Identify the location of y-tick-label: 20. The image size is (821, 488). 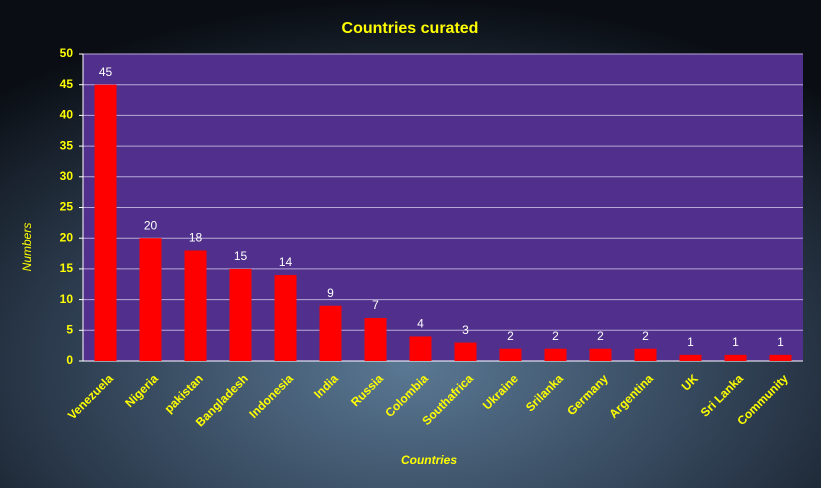
(67, 237).